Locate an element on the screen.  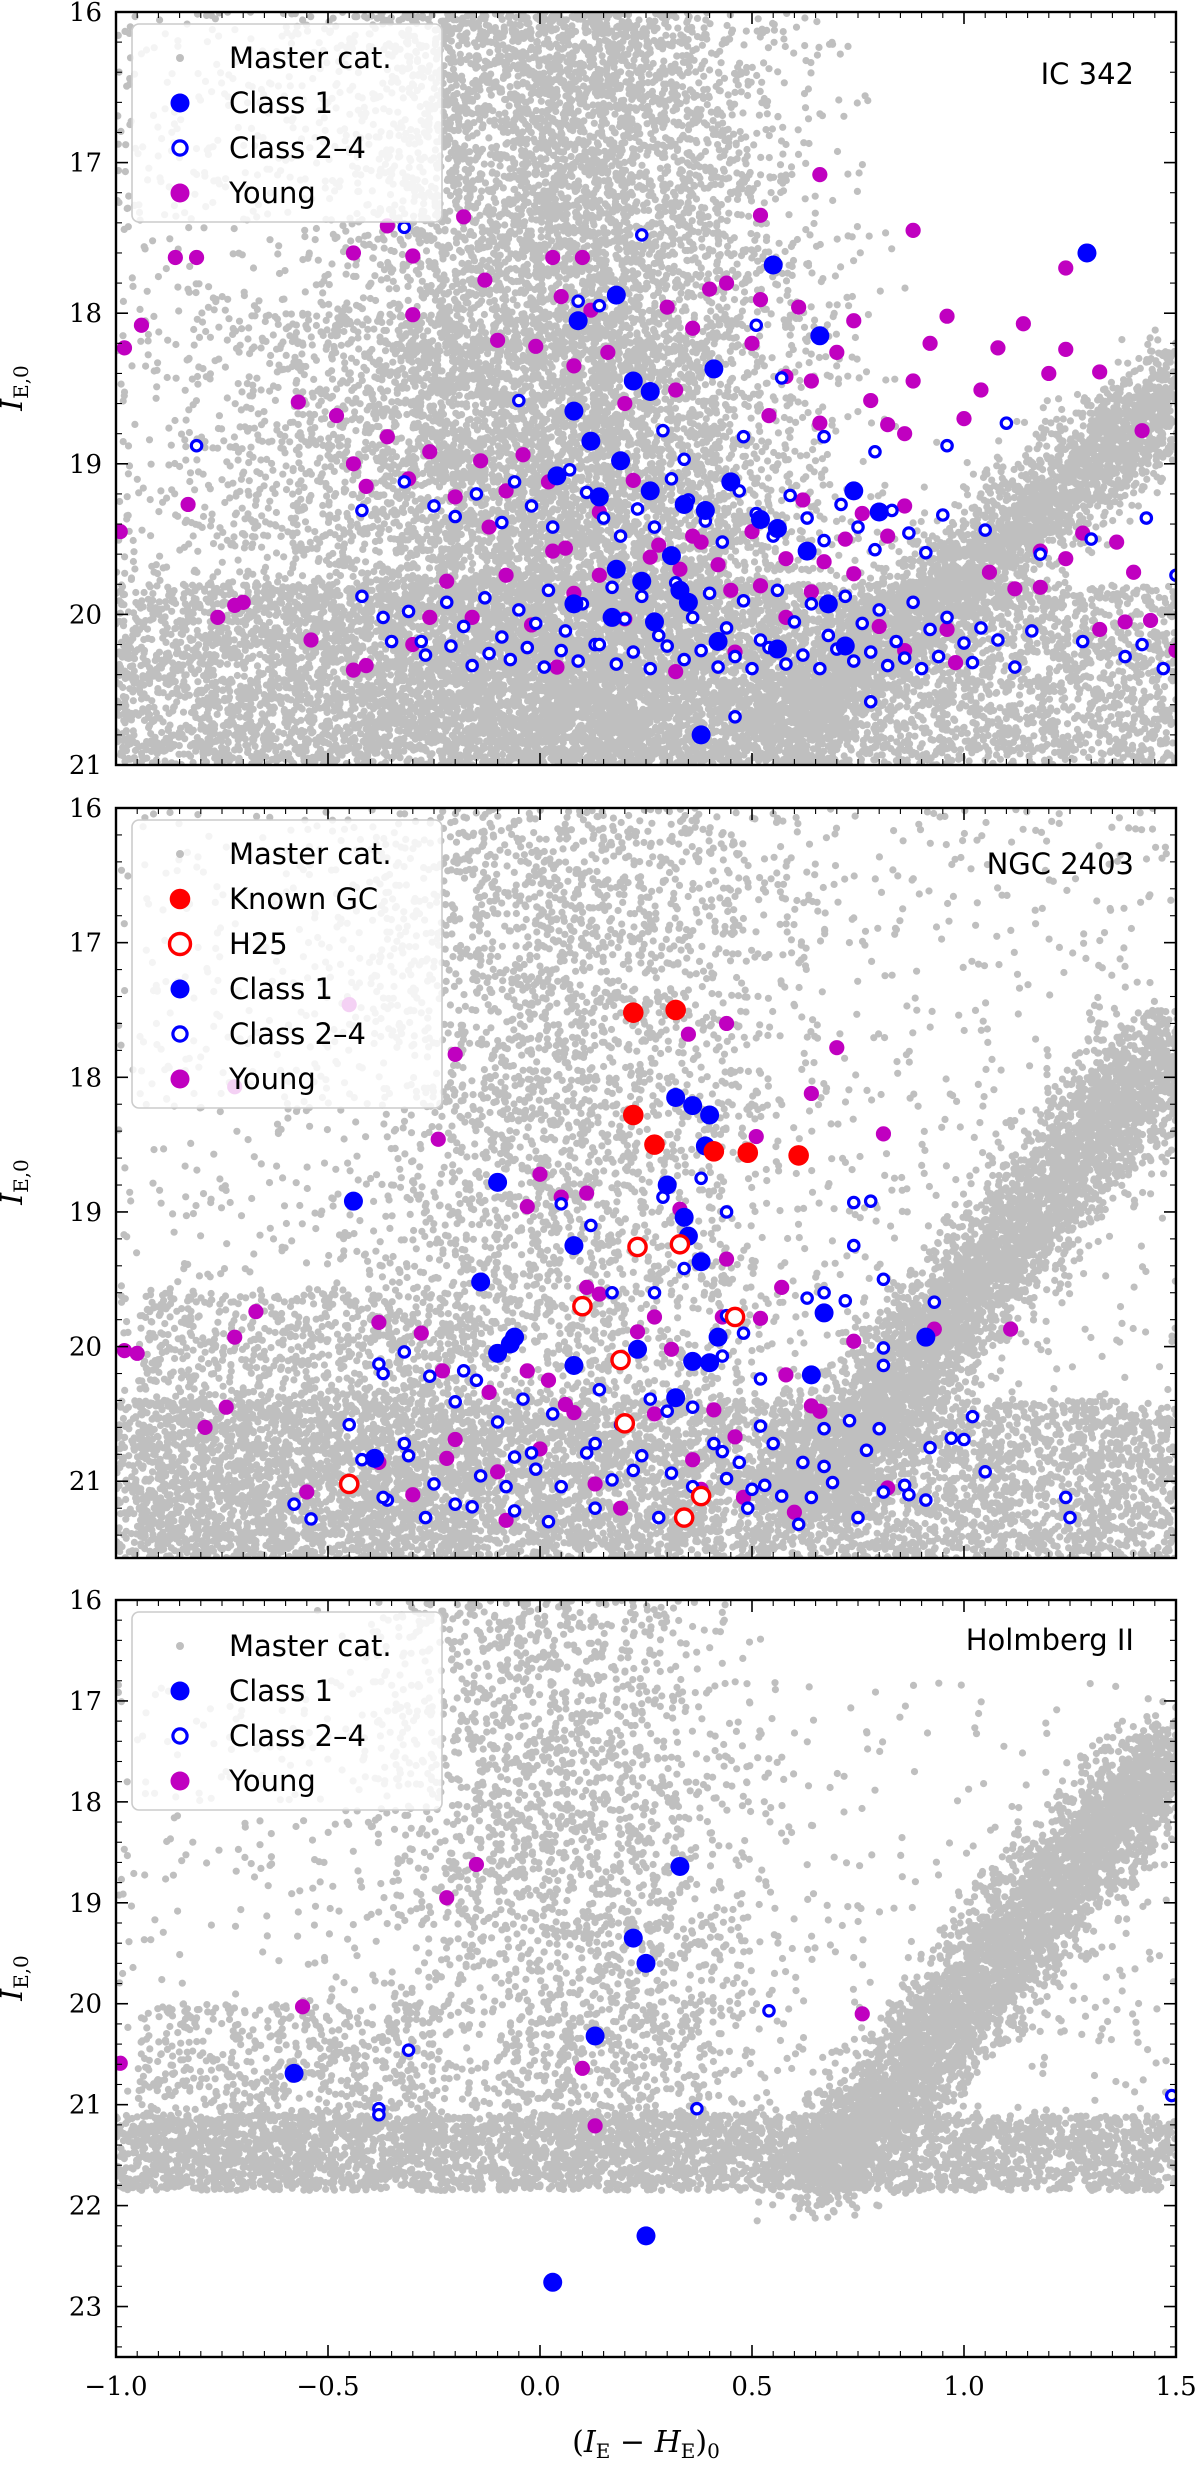
legend-label: Young is located at coordinates (272, 193).